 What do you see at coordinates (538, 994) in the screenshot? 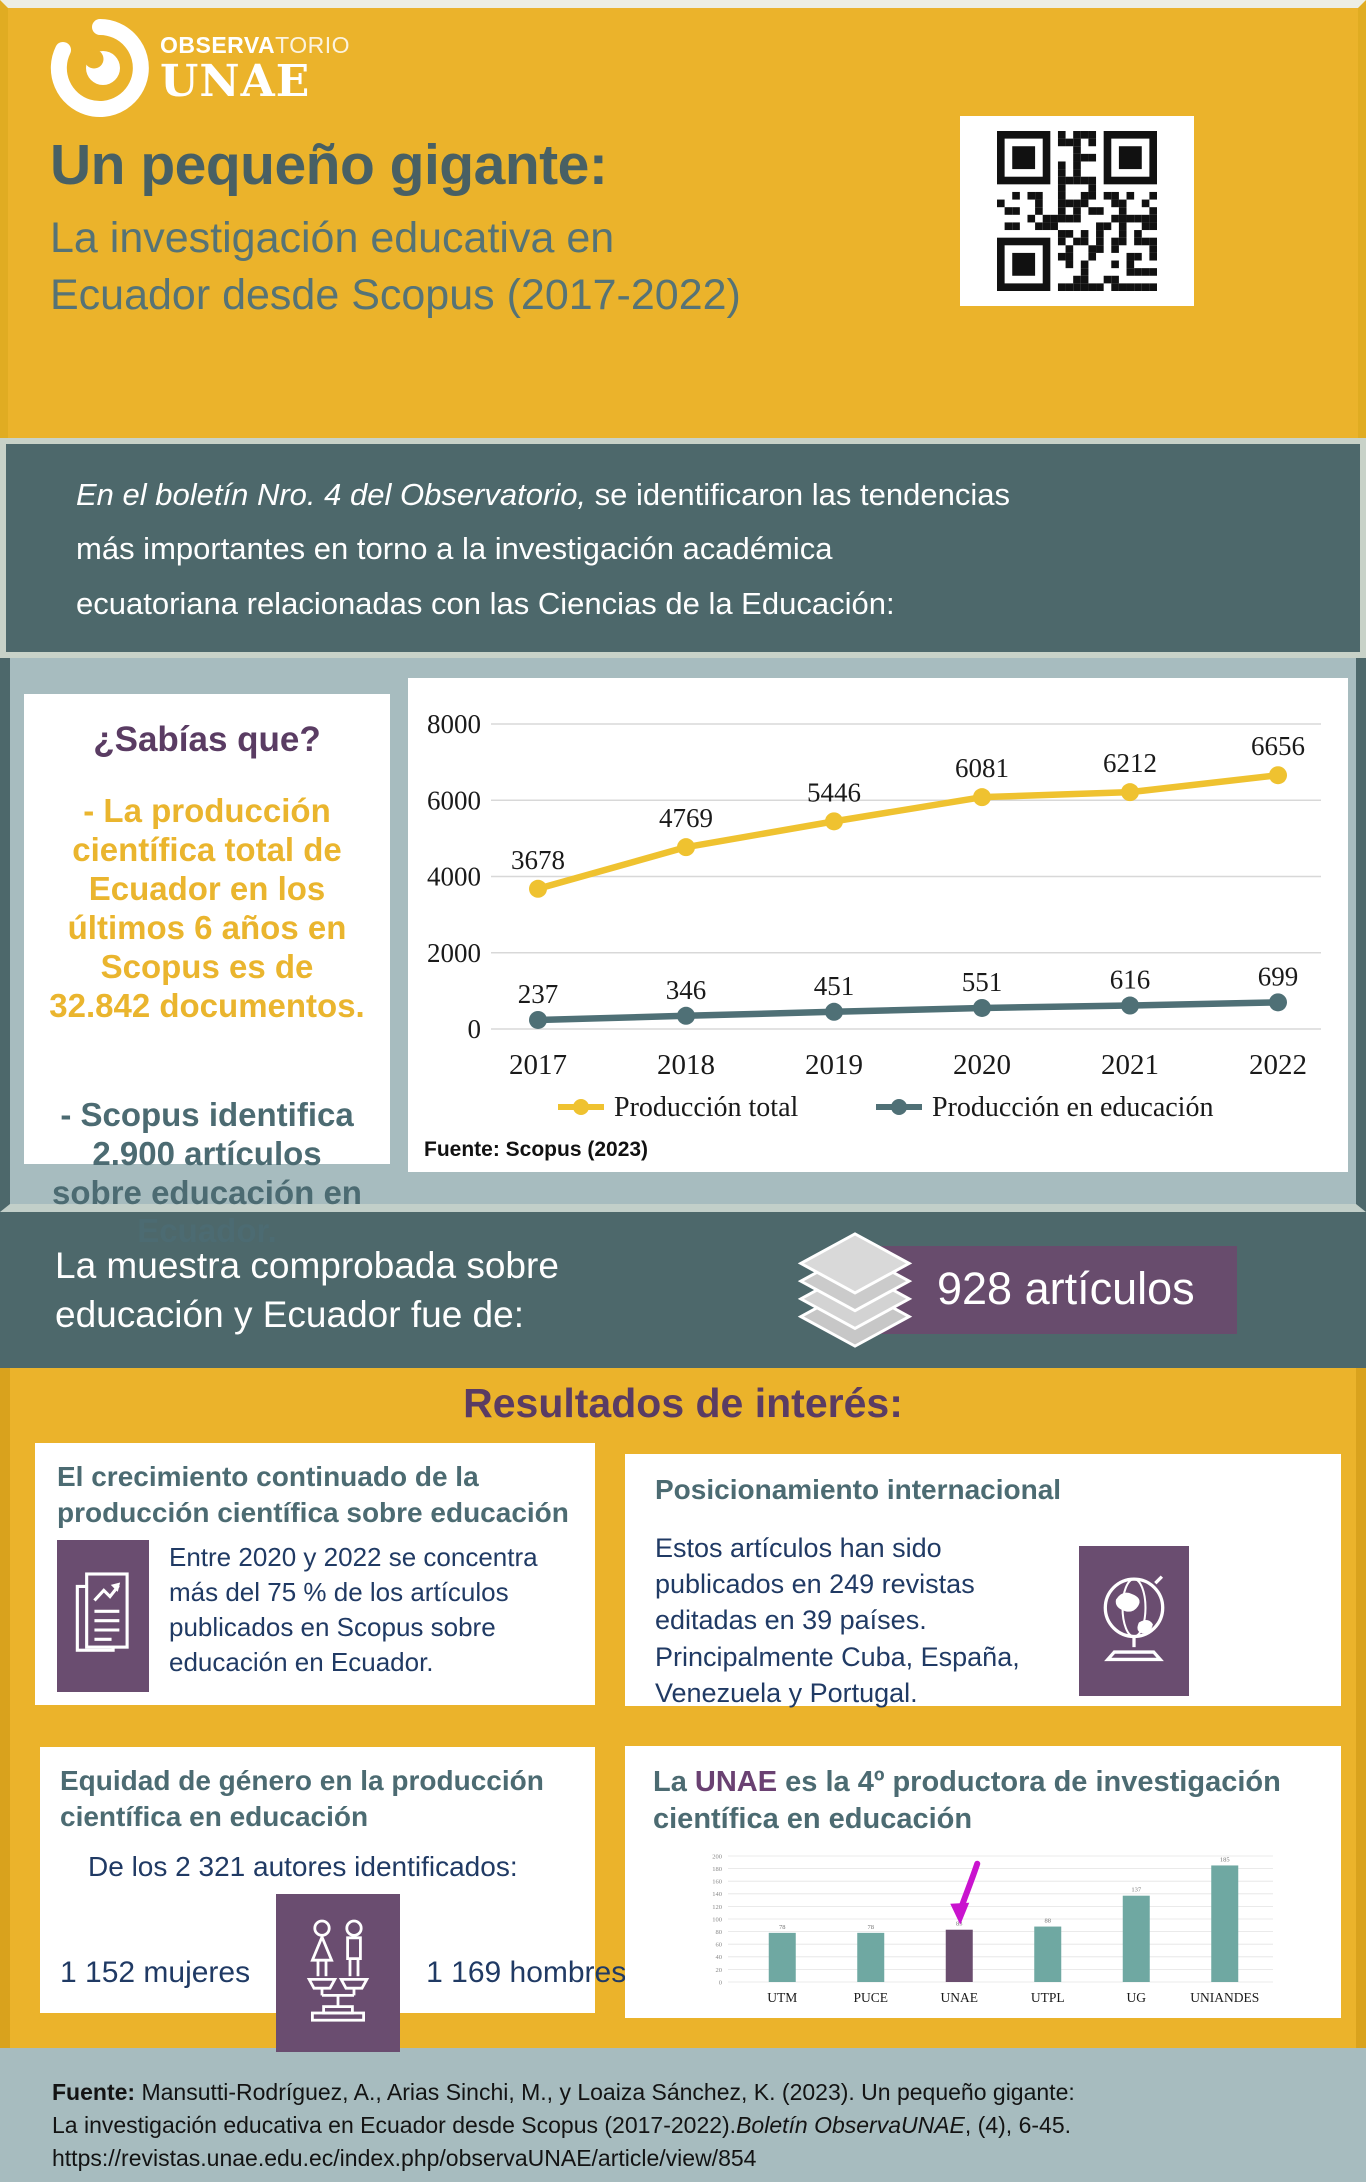
I see `svg-text: 237` at bounding box center [538, 994].